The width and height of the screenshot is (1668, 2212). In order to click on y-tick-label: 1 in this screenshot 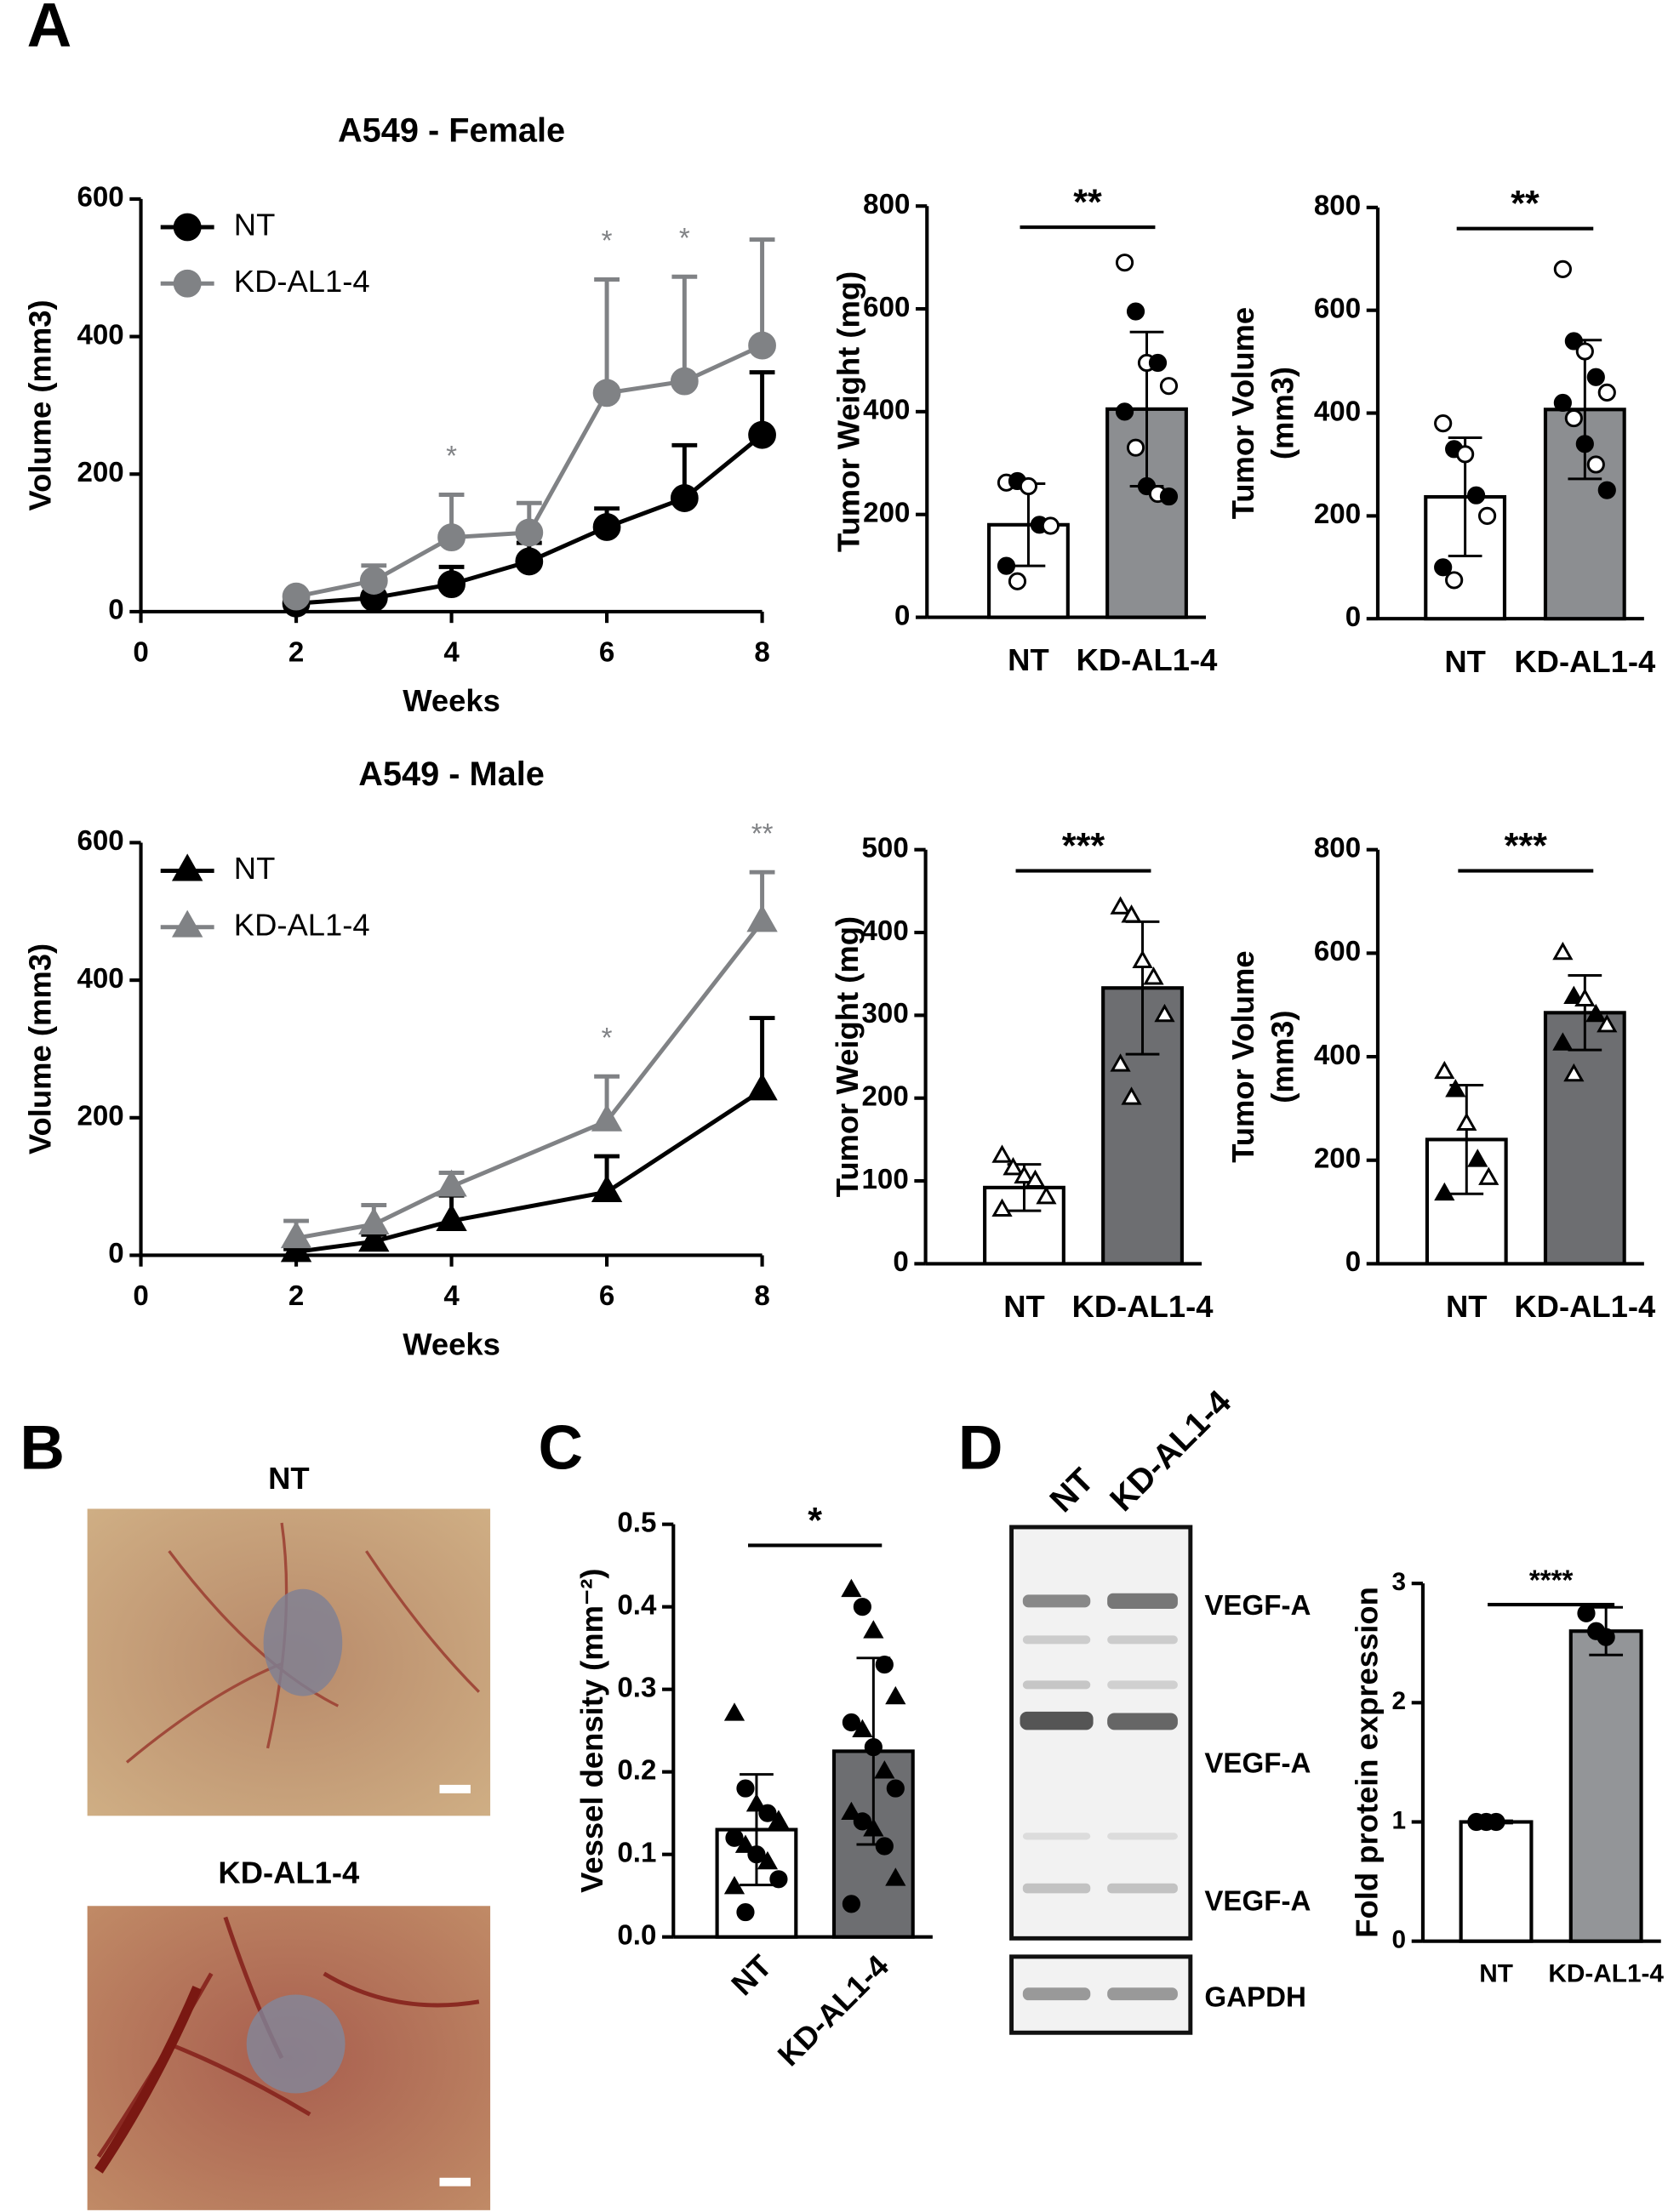, I will do `click(1399, 1820)`.